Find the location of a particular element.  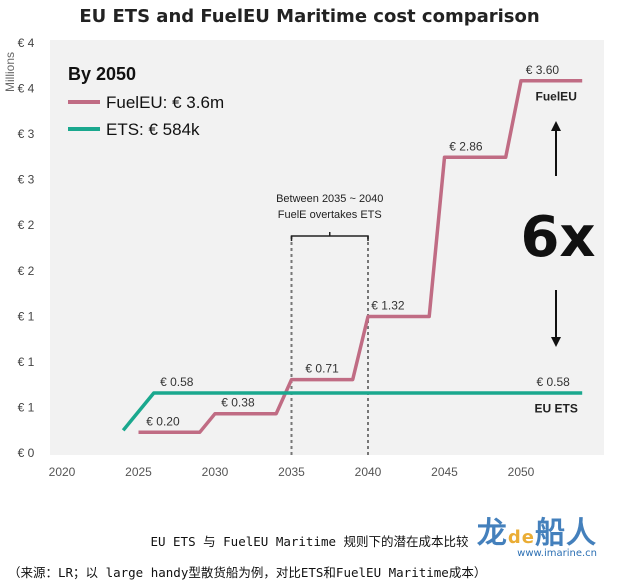

bracket-annotation-line-1: Between 2035 ~ 2040 is located at coordinates (329, 199).